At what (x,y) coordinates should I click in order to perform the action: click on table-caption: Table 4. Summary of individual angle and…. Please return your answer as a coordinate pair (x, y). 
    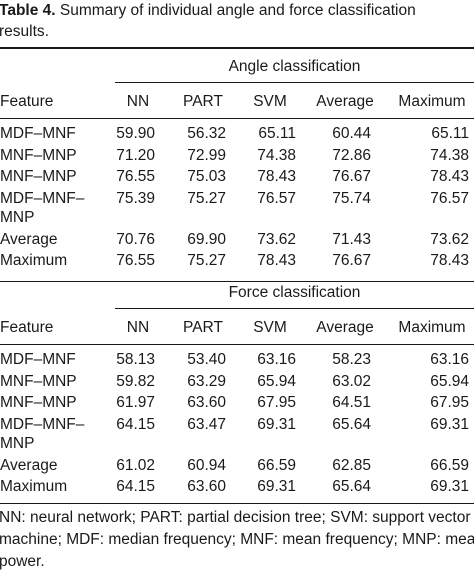
    Looking at the image, I should click on (237, 21).